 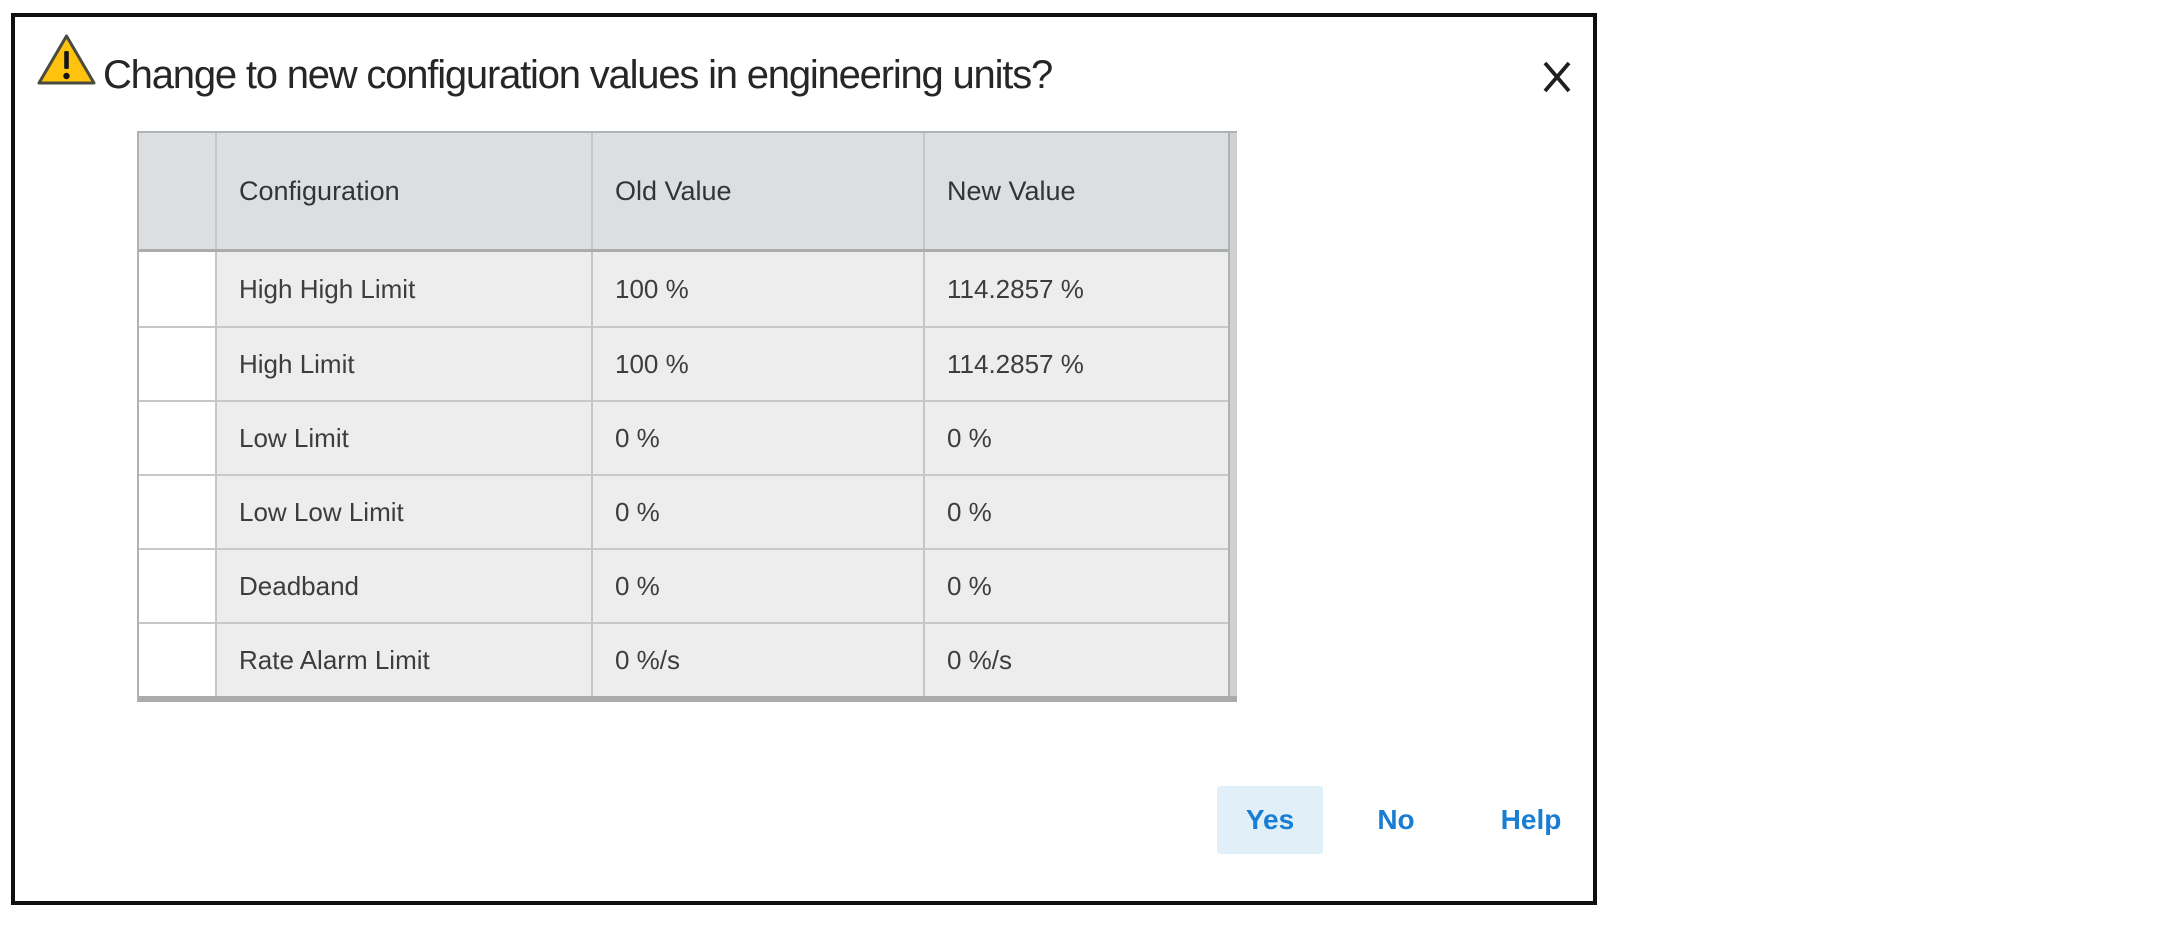 What do you see at coordinates (757, 659) in the screenshot?
I see `old-value-cell: 0 %/s` at bounding box center [757, 659].